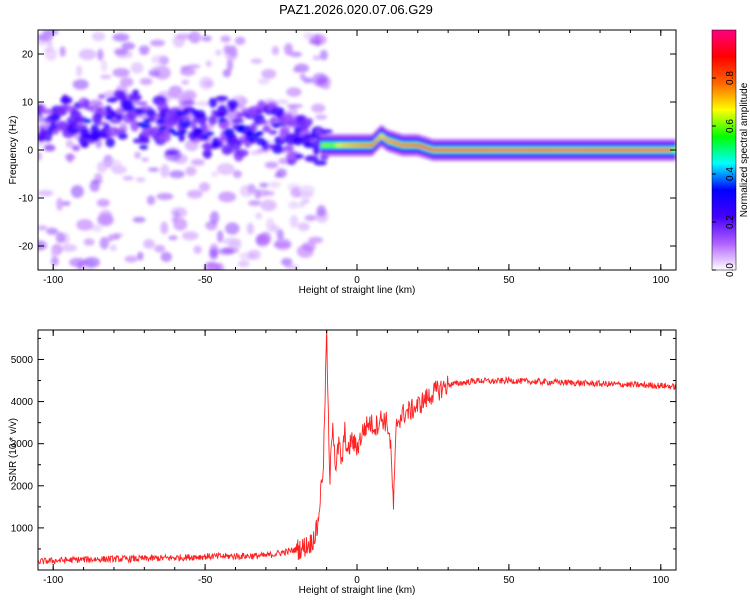 The height and width of the screenshot is (600, 750). What do you see at coordinates (357, 290) in the screenshot?
I see `spectrogram-x-label: Height of straight line (km)` at bounding box center [357, 290].